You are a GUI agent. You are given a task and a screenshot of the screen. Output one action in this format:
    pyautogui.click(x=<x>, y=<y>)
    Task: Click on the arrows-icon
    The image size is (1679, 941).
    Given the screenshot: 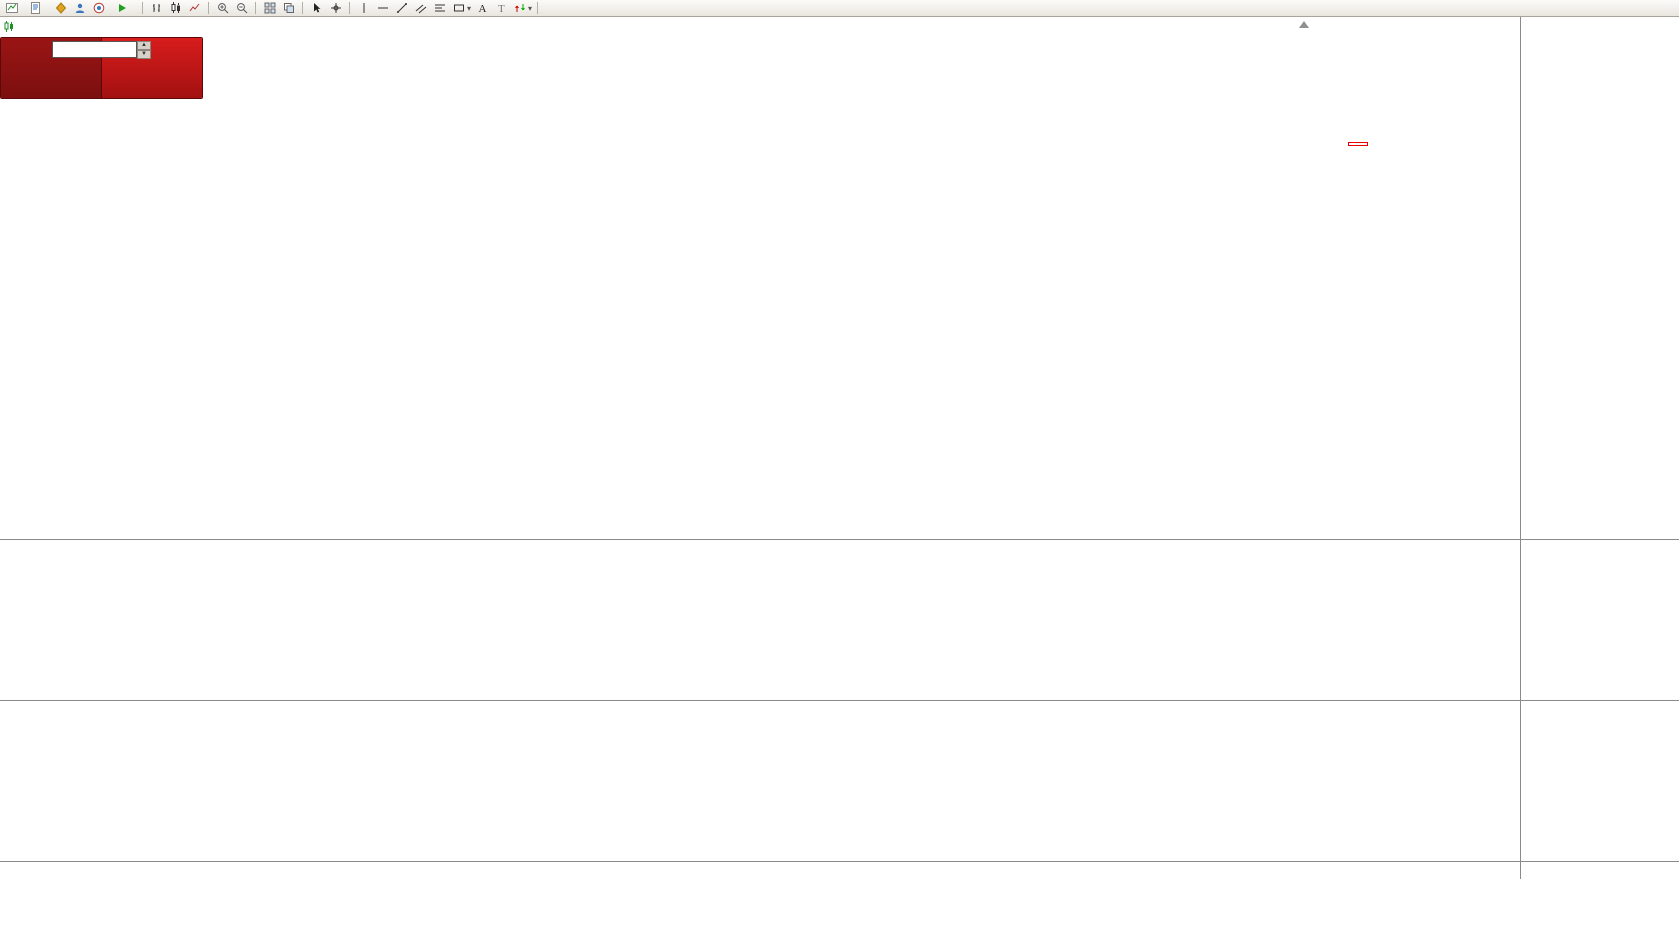 What is the action you would take?
    pyautogui.click(x=519, y=8)
    